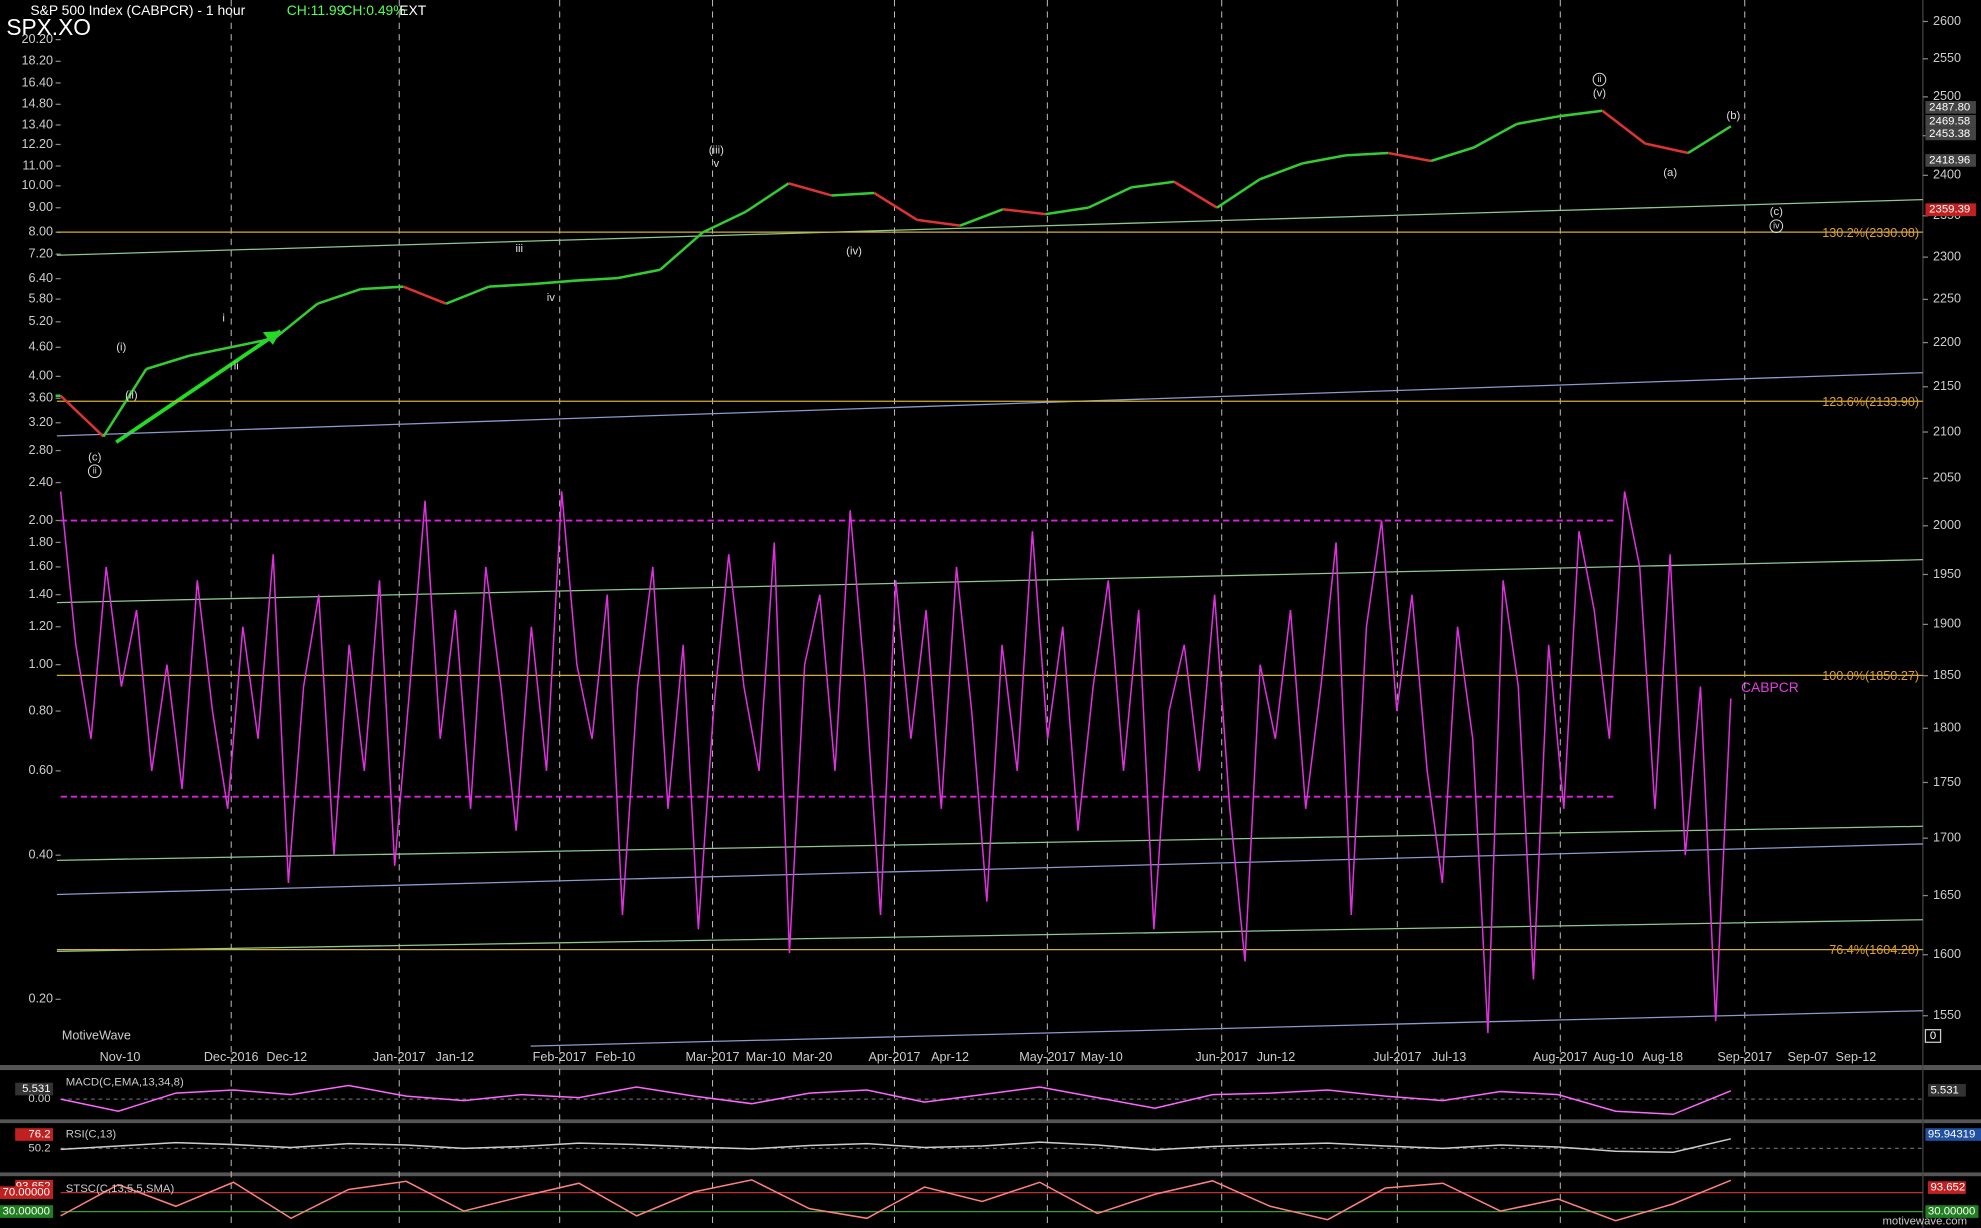 The height and width of the screenshot is (1228, 1981). I want to click on date-label: Apr-2017, so click(895, 1057).